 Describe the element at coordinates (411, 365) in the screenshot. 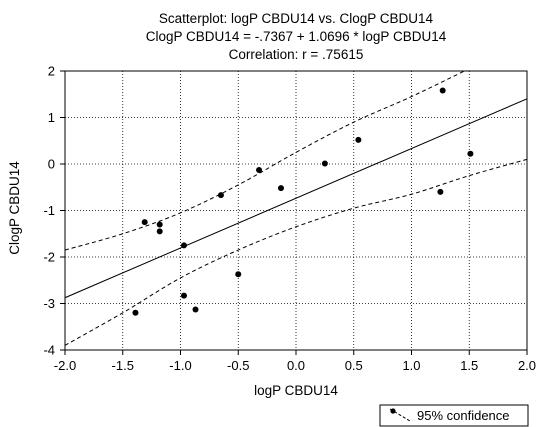

I see `x-tick-label: 1.0` at that location.